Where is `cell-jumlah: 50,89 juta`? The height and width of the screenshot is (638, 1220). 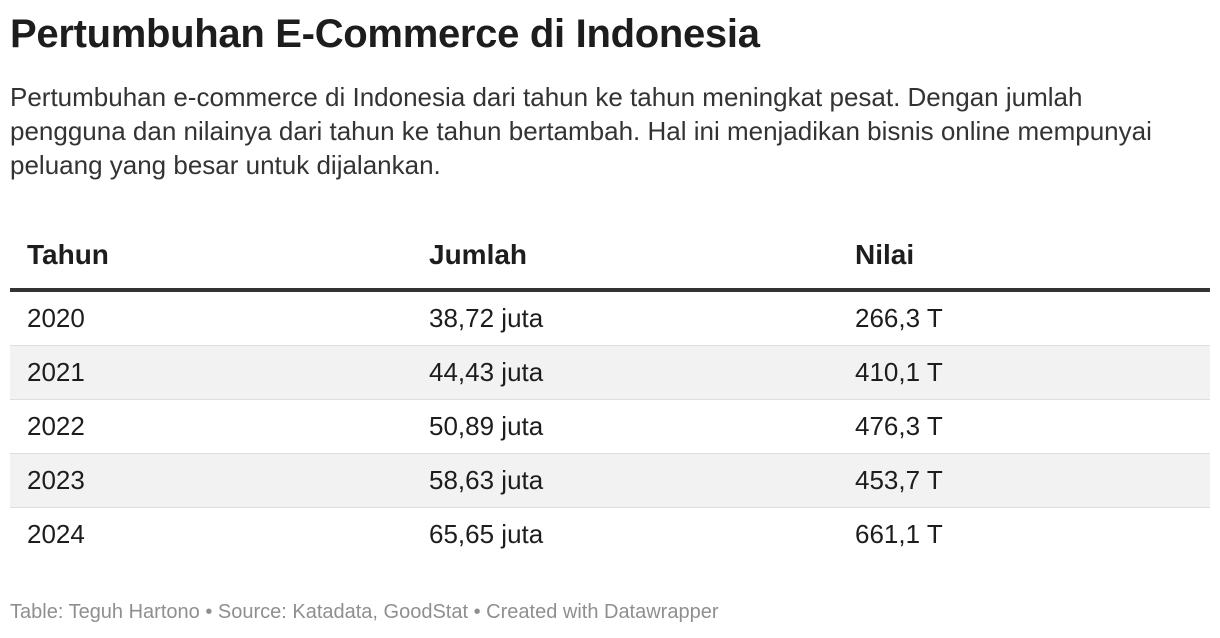 cell-jumlah: 50,89 juta is located at coordinates (625, 426).